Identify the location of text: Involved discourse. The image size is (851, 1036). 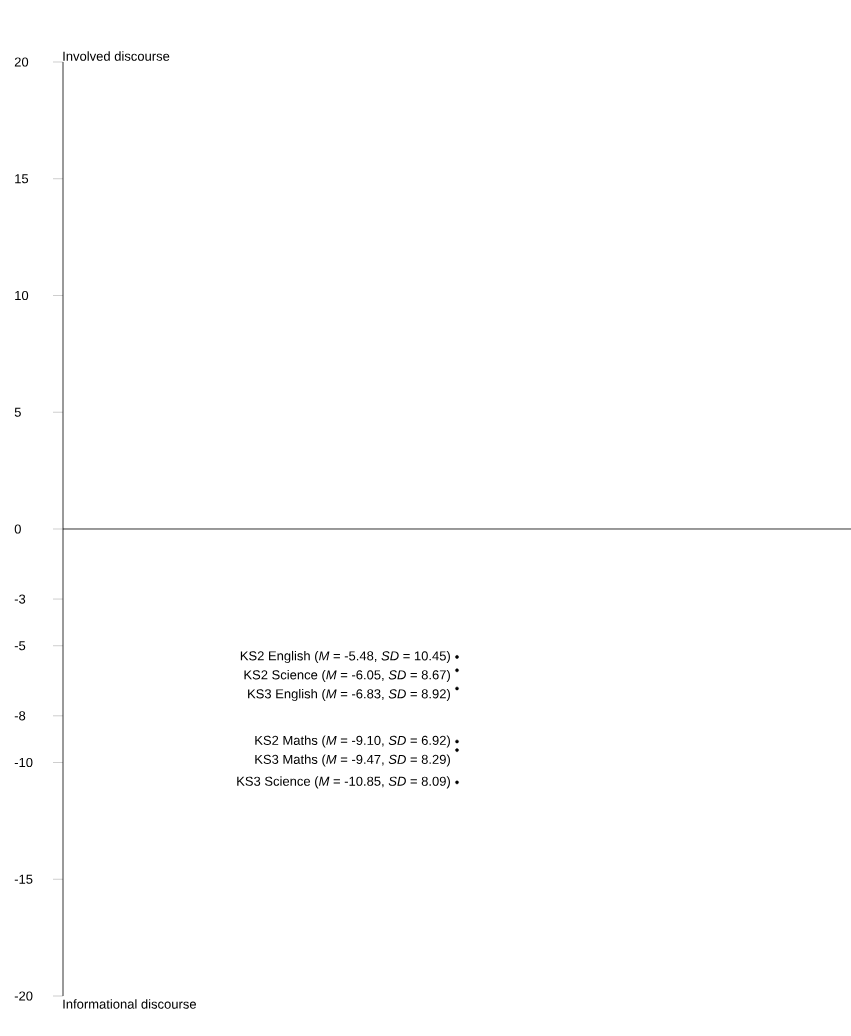
(116, 56).